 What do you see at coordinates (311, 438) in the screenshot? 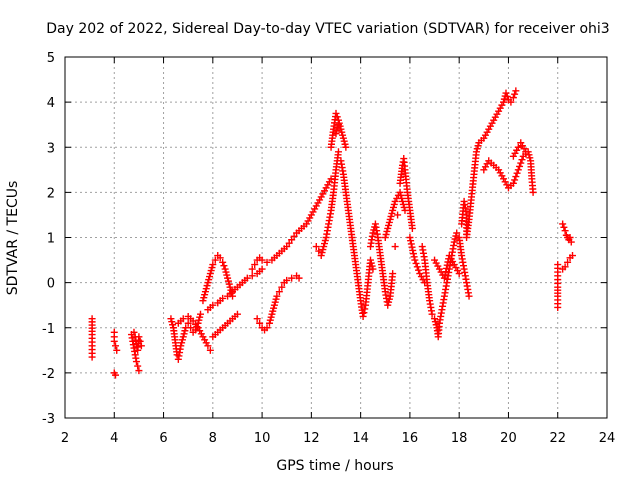
I see `x-tick-label: 12` at bounding box center [311, 438].